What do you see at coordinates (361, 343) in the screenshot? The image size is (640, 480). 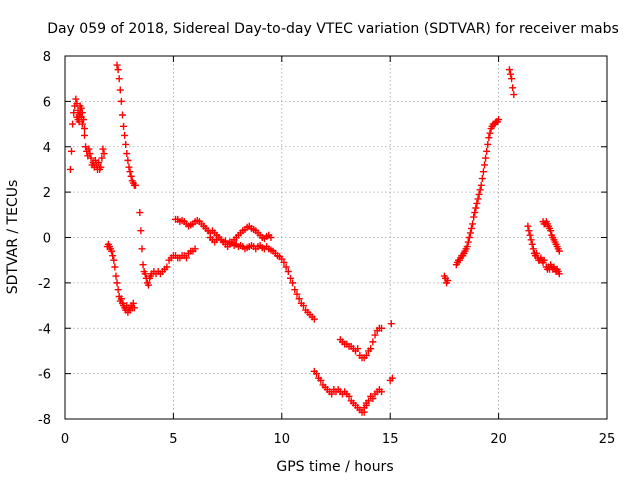 I see `series-s10` at bounding box center [361, 343].